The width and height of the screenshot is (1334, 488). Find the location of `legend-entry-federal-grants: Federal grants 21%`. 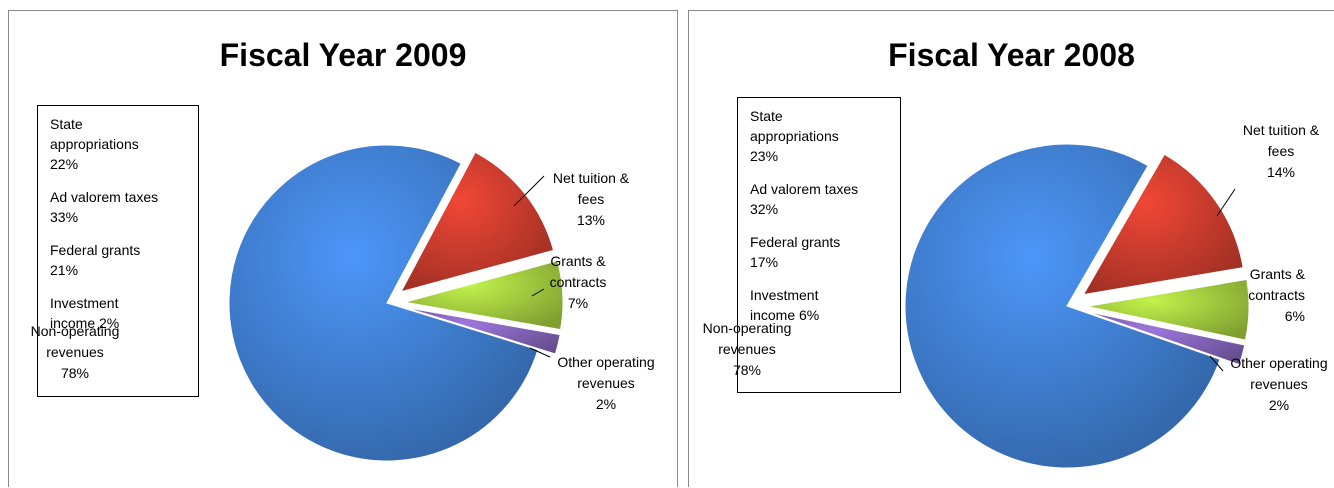

legend-entry-federal-grants: Federal grants 21% is located at coordinates (95, 260).